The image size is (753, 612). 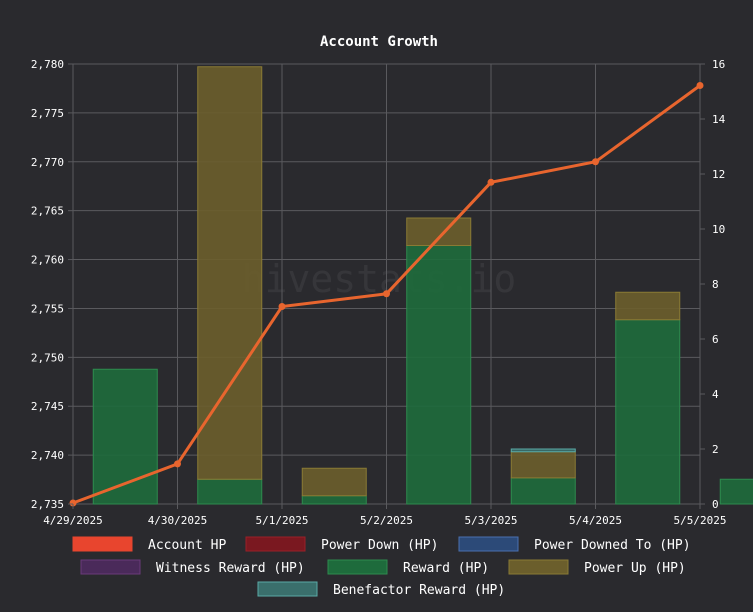 I want to click on chart-title: Account Growth, so click(x=379, y=42).